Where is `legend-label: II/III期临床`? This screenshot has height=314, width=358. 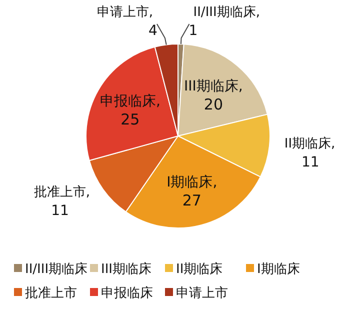
legend-label: II/III期临床 is located at coordinates (56, 269).